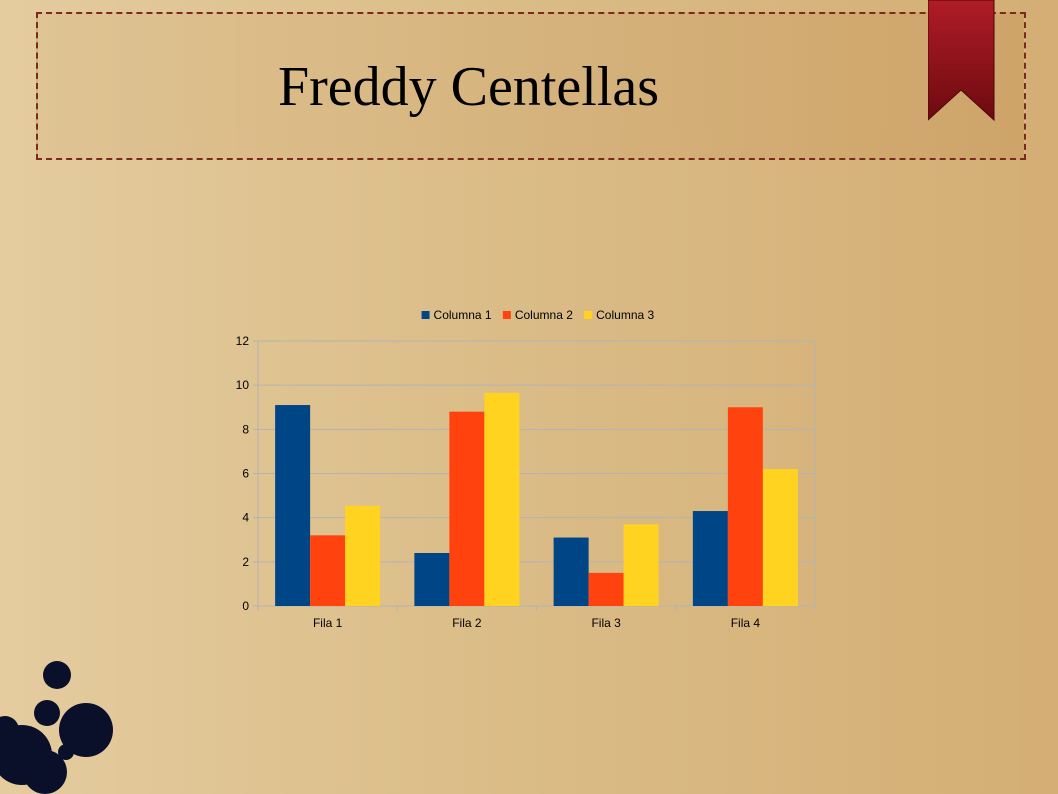 This screenshot has height=794, width=1058. Describe the element at coordinates (245, 474) in the screenshot. I see `y-tick-label: 6` at that location.